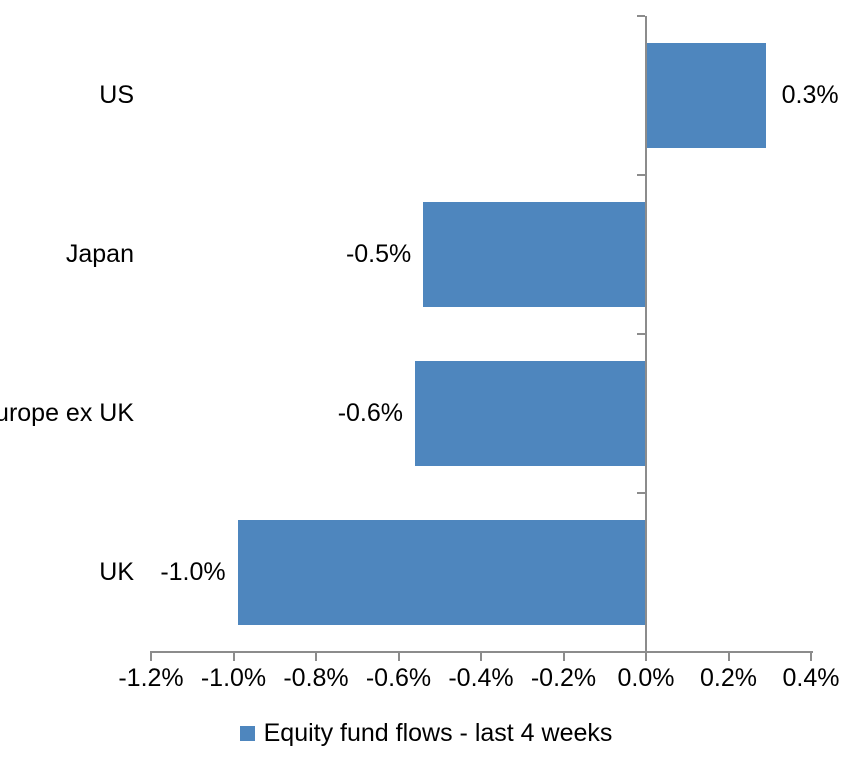 This screenshot has height=757, width=852. Describe the element at coordinates (438, 732) in the screenshot. I see `legend-label: Equity fund flows - last 4 weeks` at that location.